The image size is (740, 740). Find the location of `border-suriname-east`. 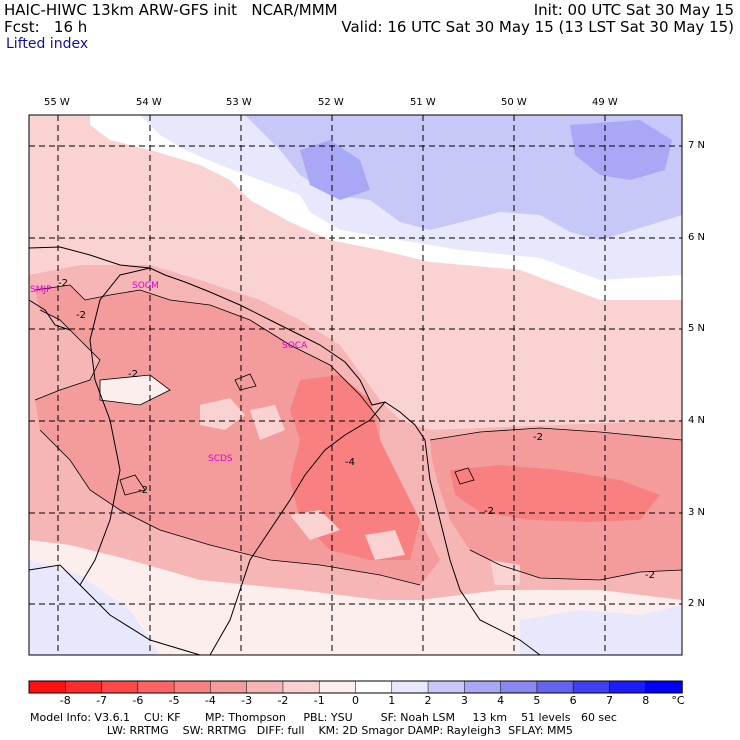

border-suriname-east is located at coordinates (297, 528).